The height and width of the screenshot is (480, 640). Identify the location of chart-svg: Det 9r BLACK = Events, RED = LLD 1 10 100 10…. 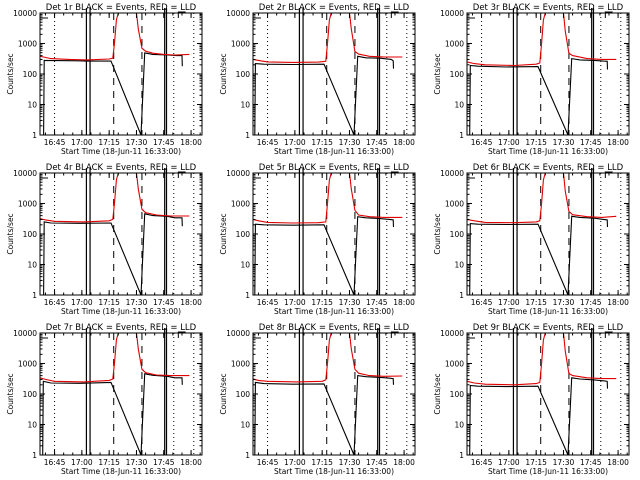
(531, 399).